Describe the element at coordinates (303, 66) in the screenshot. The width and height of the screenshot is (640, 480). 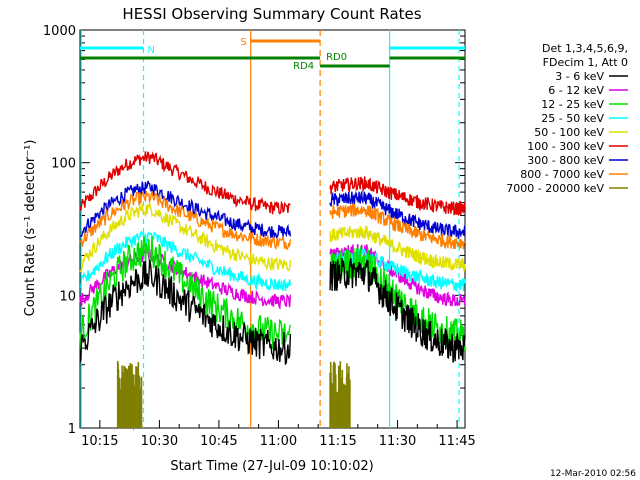
I see `annotation-label: RD4` at that location.